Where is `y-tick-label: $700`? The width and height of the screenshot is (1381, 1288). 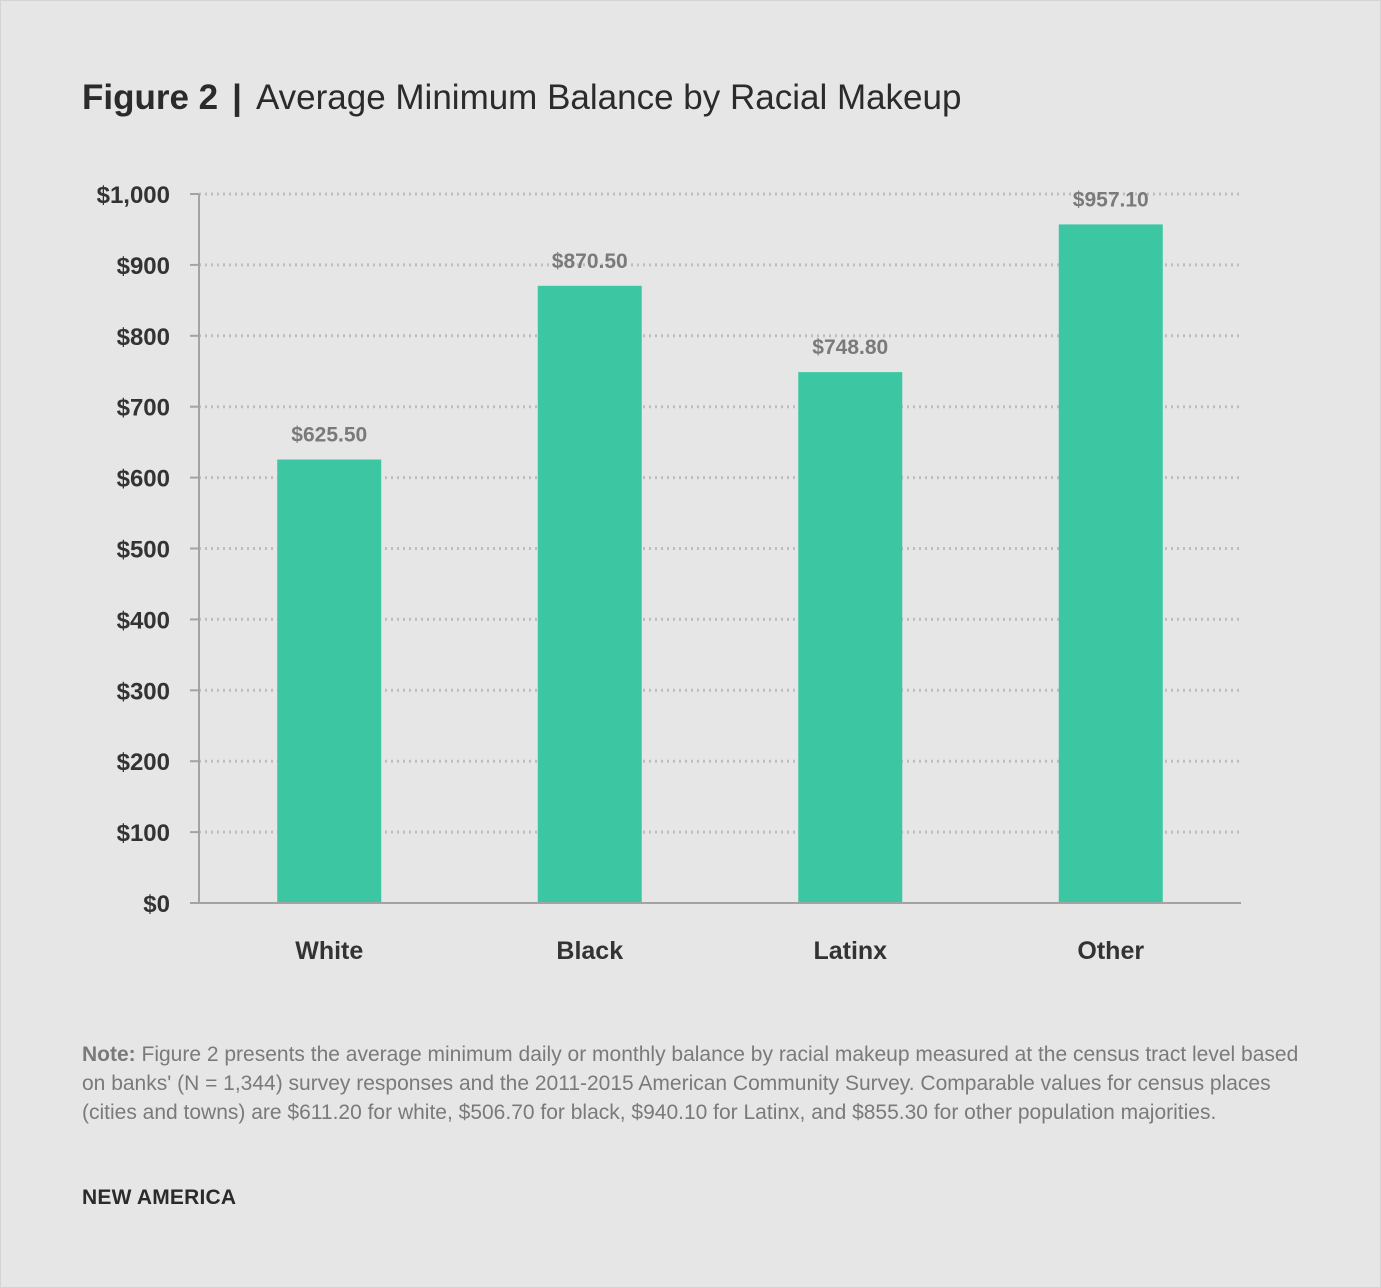
y-tick-label: $700 is located at coordinates (143, 408).